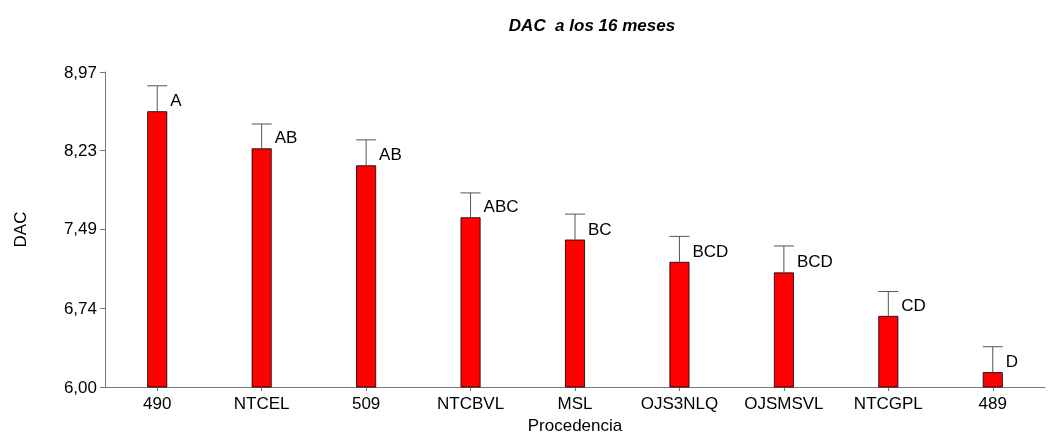  I want to click on y-tick-label: 6,00, so click(80, 387).